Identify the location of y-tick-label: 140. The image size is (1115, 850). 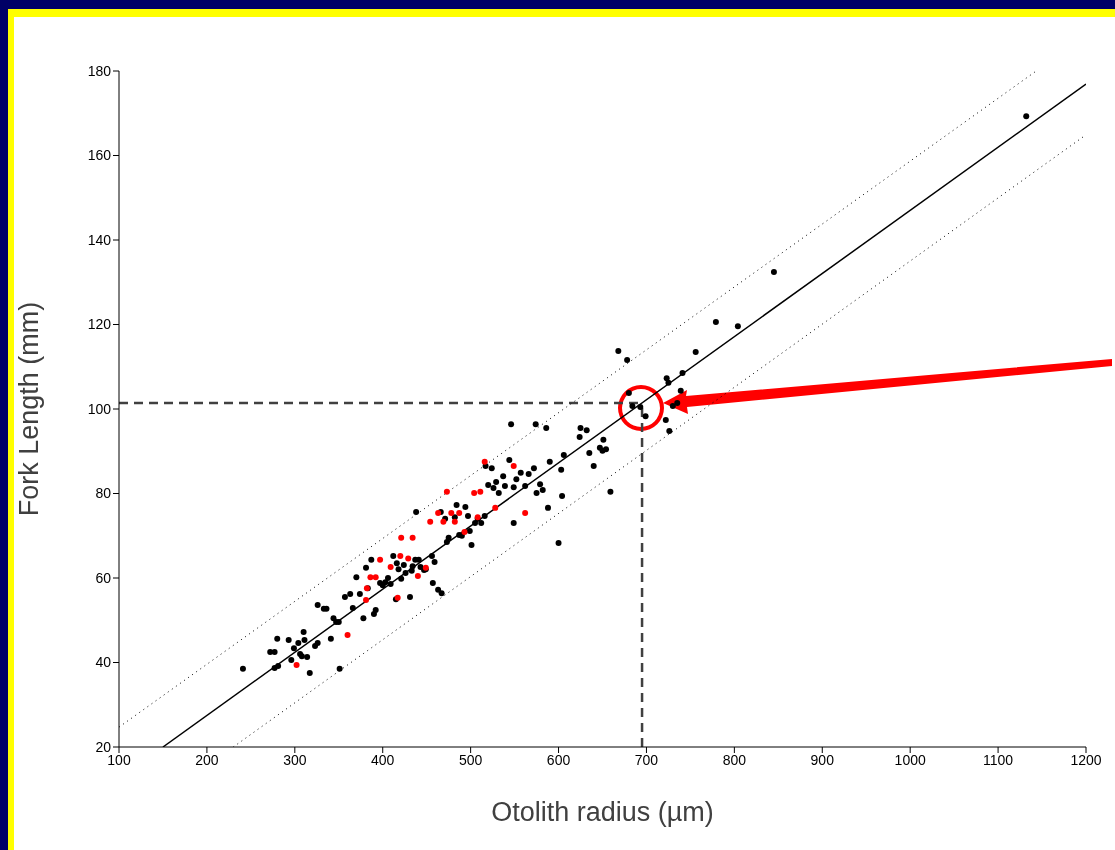
(99, 239).